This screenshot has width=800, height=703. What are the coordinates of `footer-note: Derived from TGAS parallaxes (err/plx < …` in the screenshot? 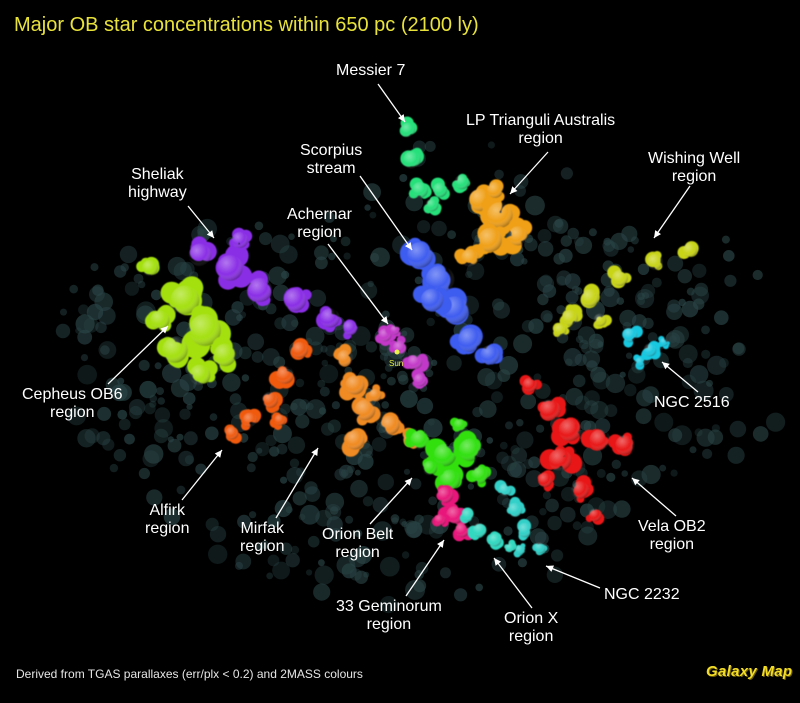 It's located at (189, 674).